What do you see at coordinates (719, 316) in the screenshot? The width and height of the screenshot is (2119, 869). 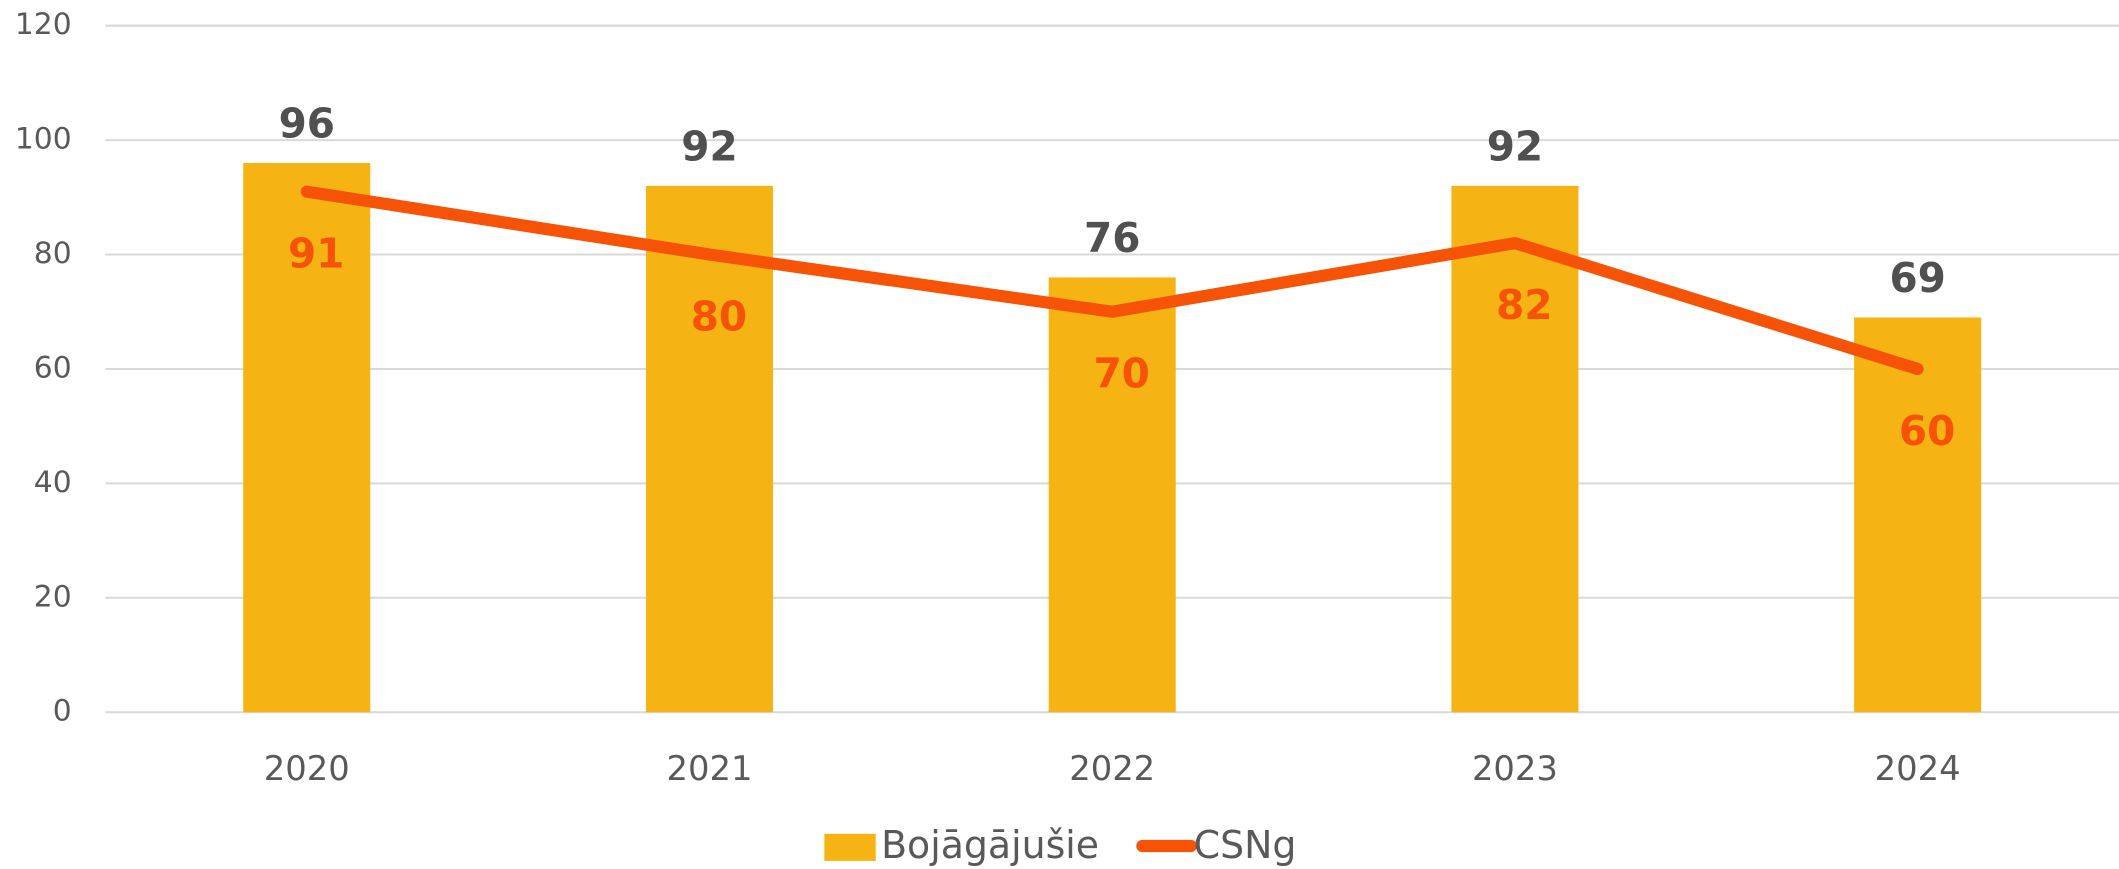 I see `data-label: 80` at bounding box center [719, 316].